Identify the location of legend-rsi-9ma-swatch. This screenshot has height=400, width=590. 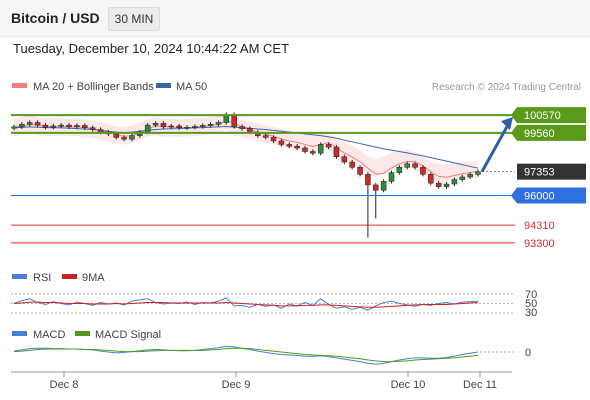
(69, 276).